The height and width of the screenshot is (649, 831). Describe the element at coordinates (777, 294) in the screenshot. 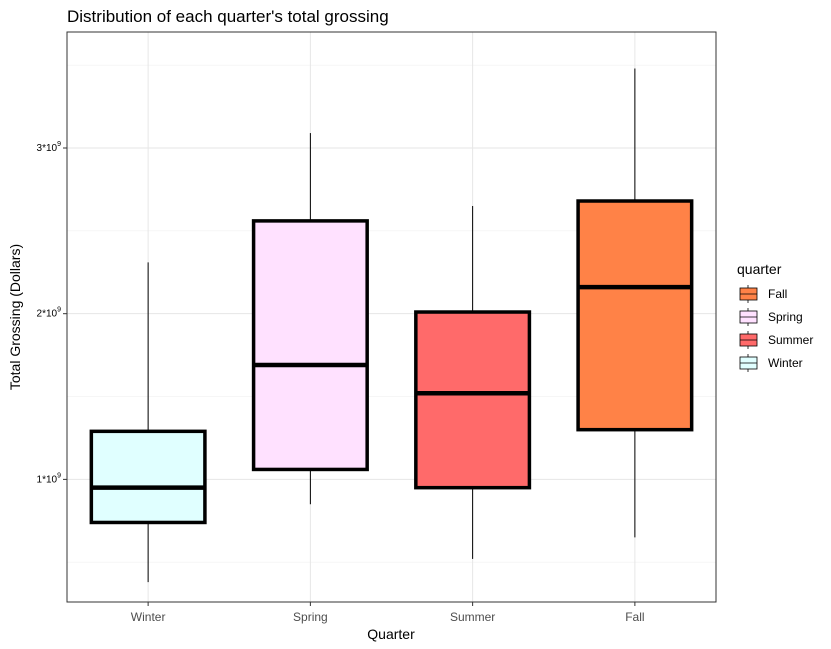

I see `legend-label: Fall` at that location.